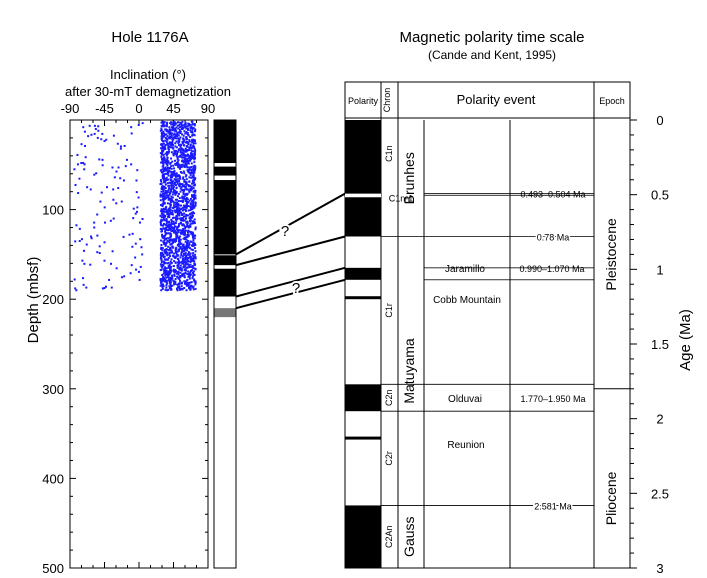  I want to click on normal-polarity-block, so click(225, 217).